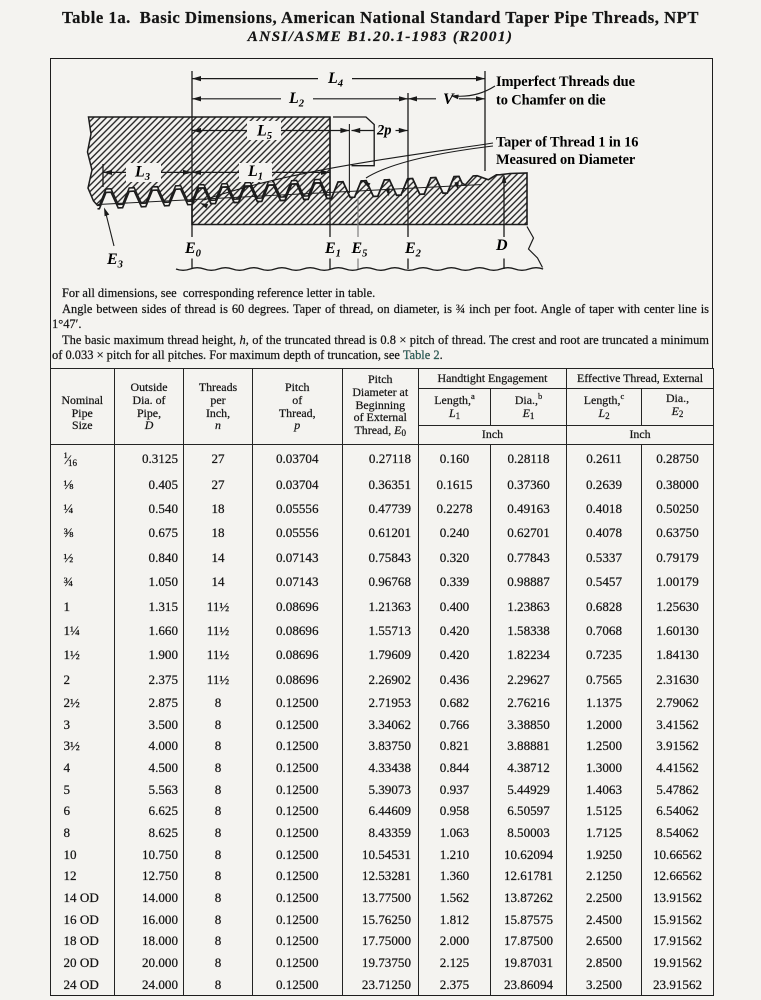  I want to click on svg-text: E3, so click(115, 261).